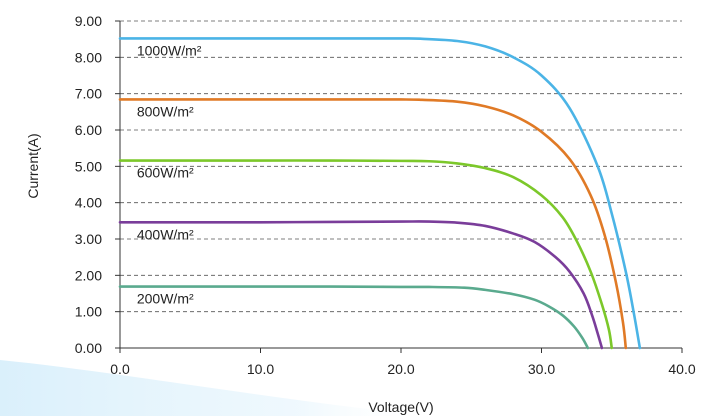 Image resolution: width=703 pixels, height=416 pixels. Describe the element at coordinates (165, 299) in the screenshot. I see `series-label-200wm: 200W/m²` at that location.